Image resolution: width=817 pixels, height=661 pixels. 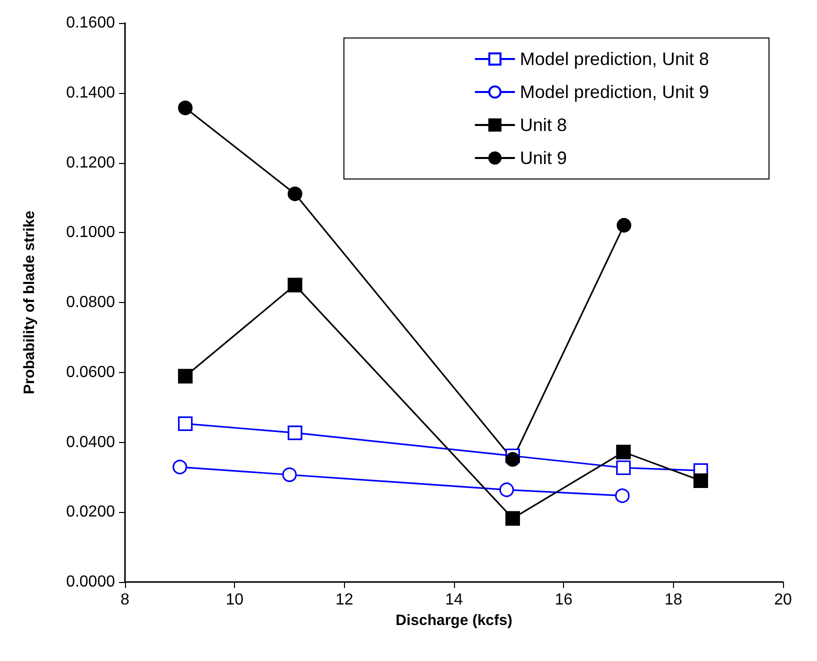 What do you see at coordinates (91, 372) in the screenshot?
I see `y-tick-label: 0.0600` at bounding box center [91, 372].